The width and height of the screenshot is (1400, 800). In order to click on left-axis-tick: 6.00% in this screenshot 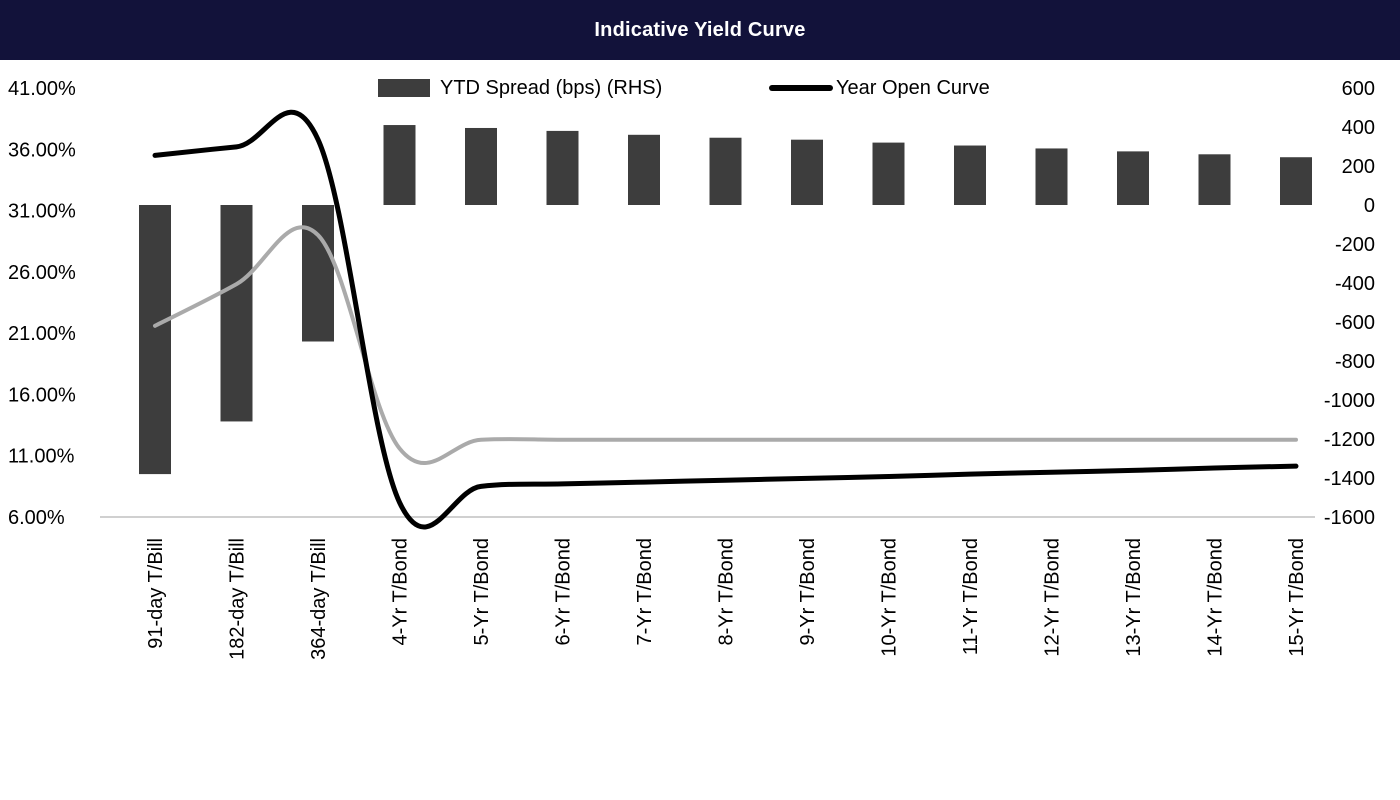, I will do `click(36, 518)`.